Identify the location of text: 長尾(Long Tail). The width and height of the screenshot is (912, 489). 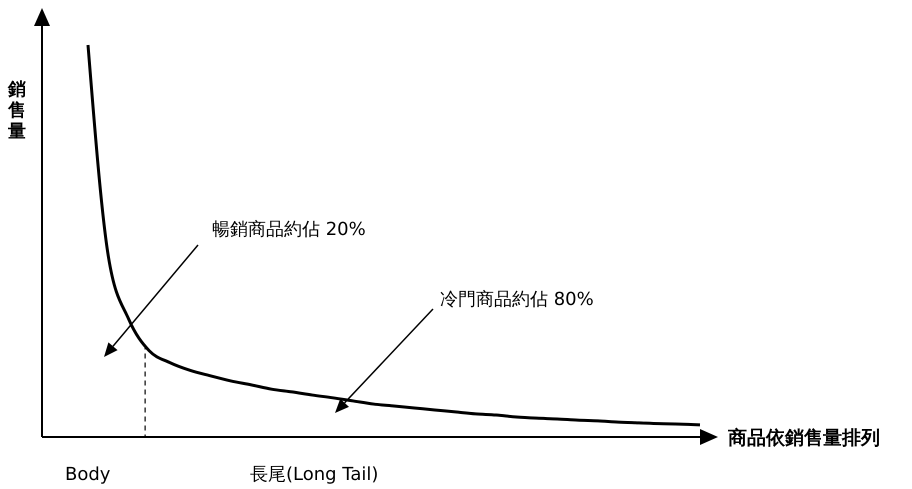
(314, 474).